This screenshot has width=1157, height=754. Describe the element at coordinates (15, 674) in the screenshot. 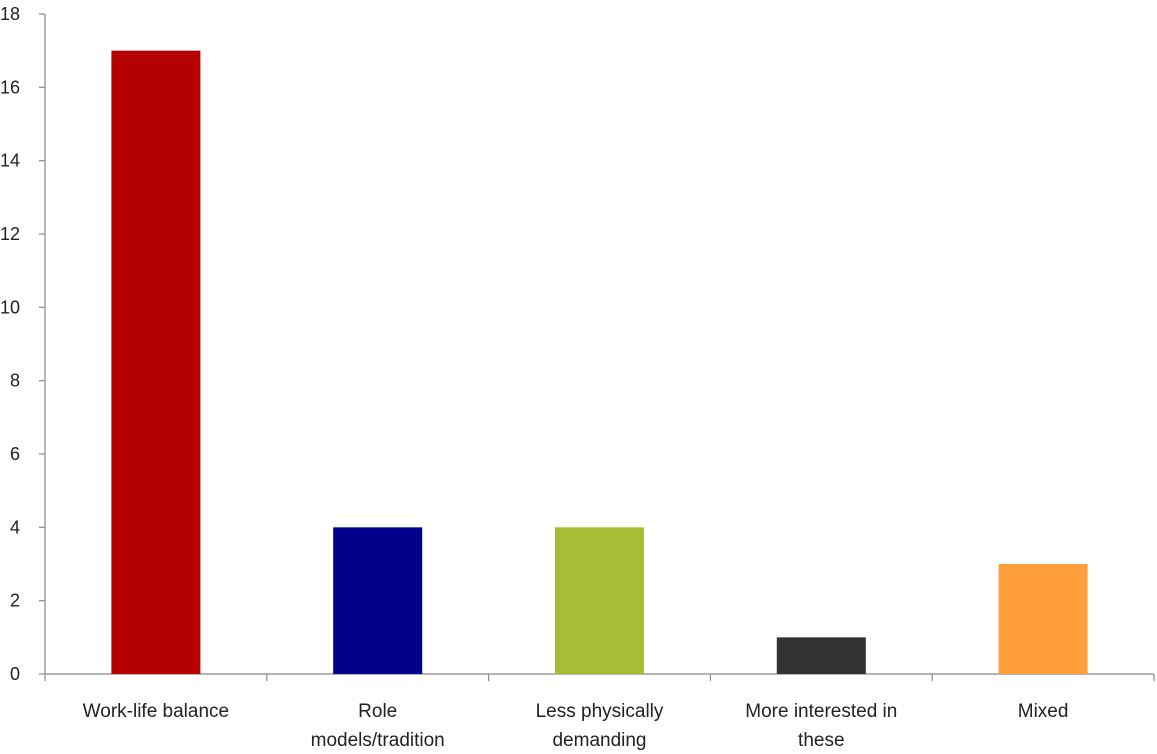

I see `y-tick-label: 0` at that location.